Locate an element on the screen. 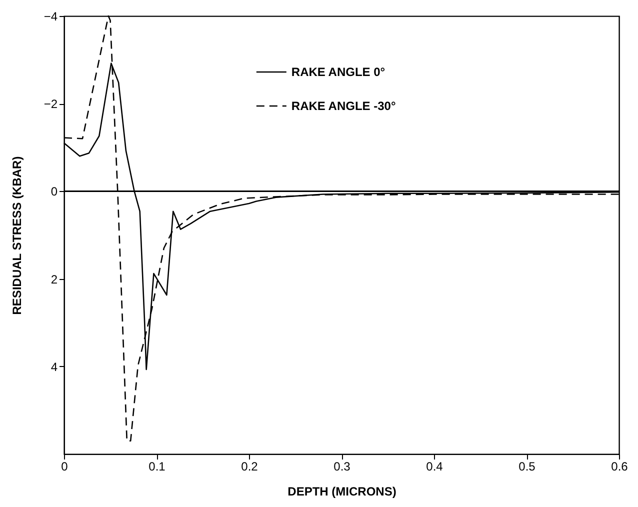 Image resolution: width=638 pixels, height=507 pixels. x-tick-label: 0.3 is located at coordinates (342, 467).